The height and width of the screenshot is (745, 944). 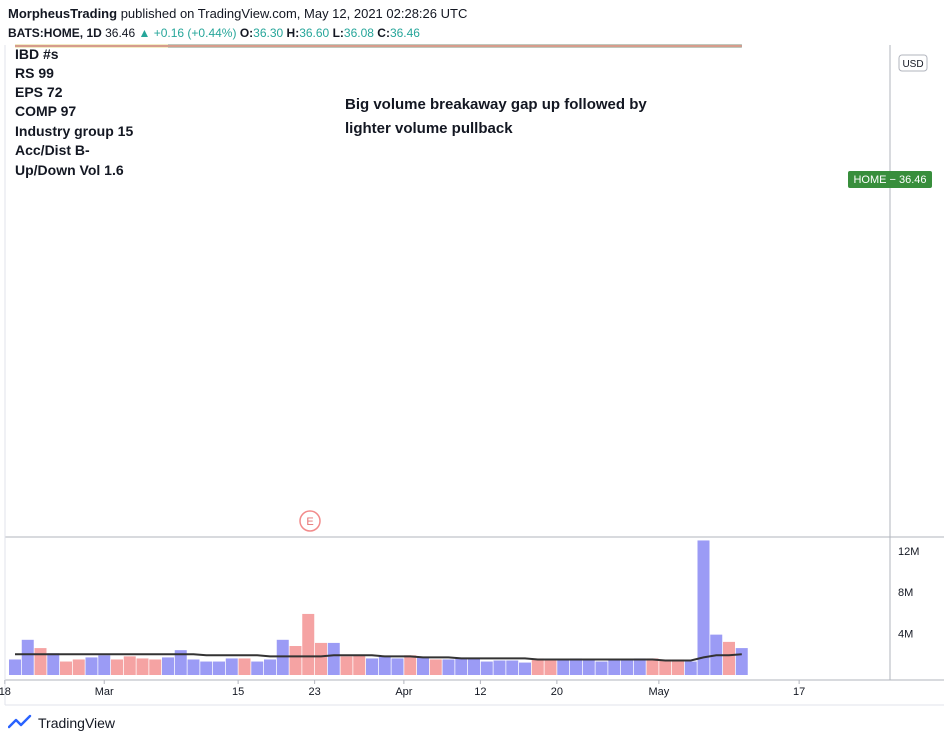 What do you see at coordinates (383, 33) in the screenshot?
I see `close-label: C:` at bounding box center [383, 33].